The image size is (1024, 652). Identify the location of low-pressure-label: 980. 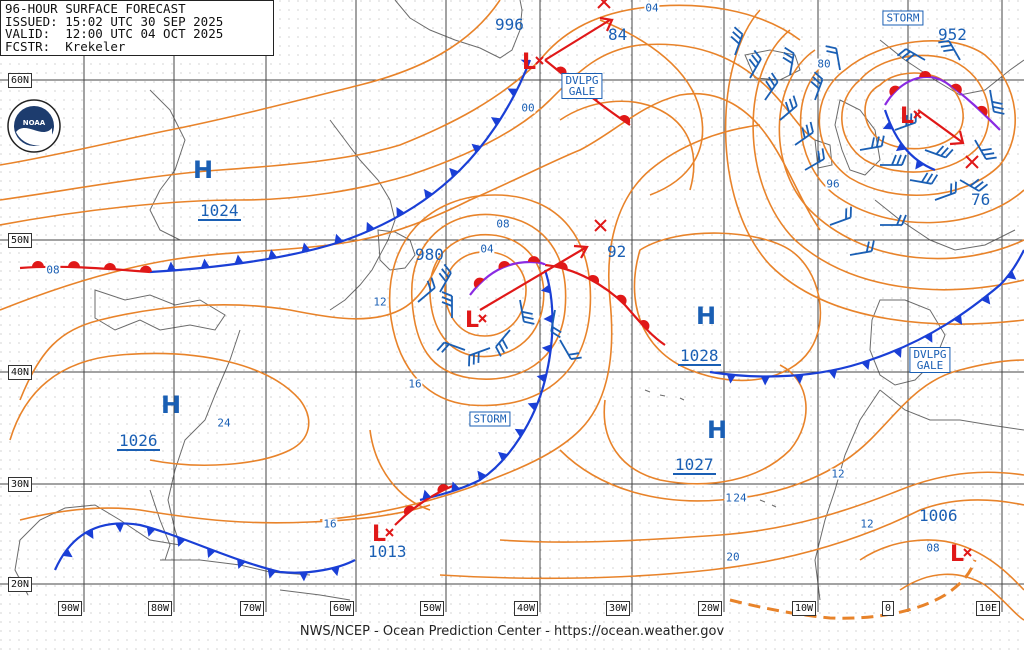
(429, 254).